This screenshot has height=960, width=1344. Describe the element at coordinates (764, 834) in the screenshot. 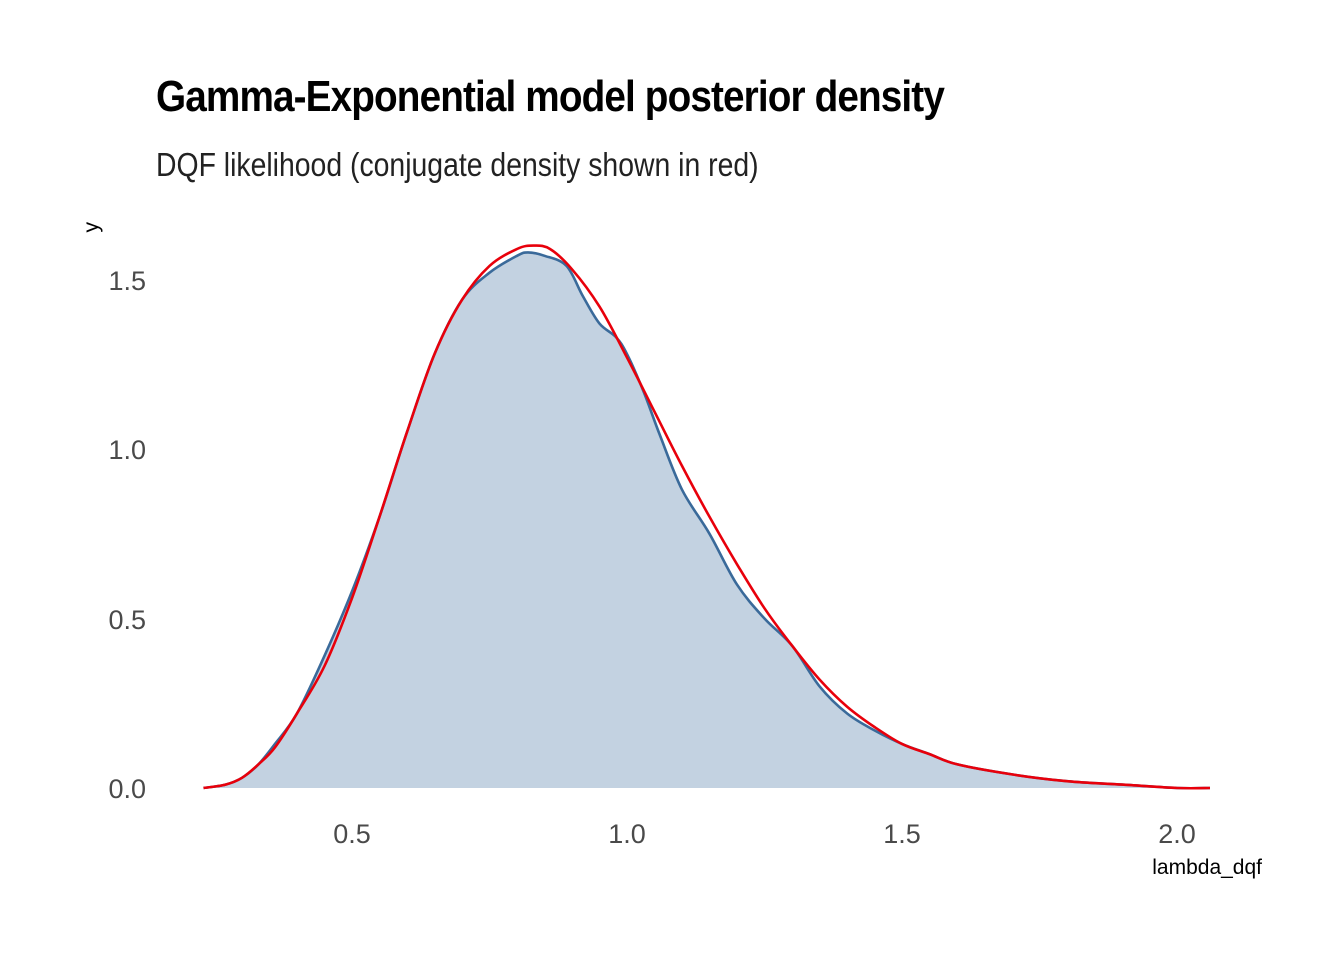

I see `x-axis-ticks: 0.5 1.0 1.5 2.0` at that location.